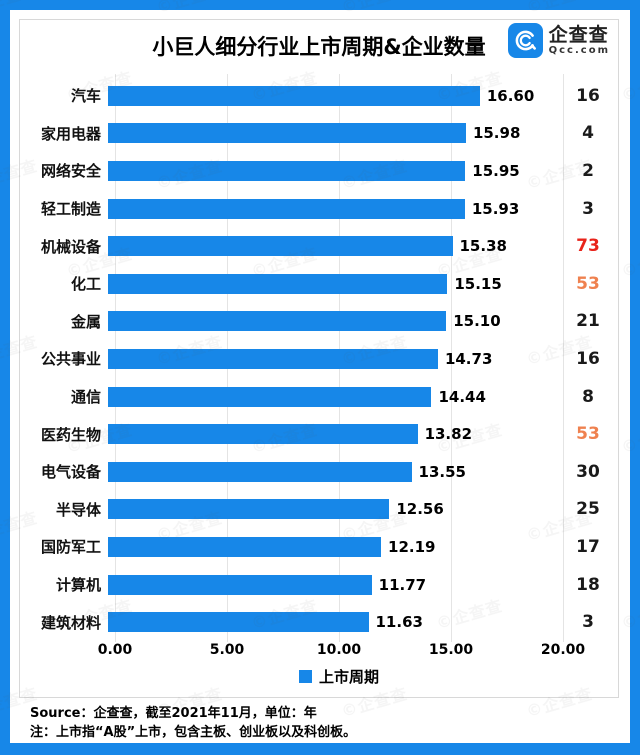 Image resolution: width=640 pixels, height=755 pixels. I want to click on bar-track: 14.44, so click(332, 396).